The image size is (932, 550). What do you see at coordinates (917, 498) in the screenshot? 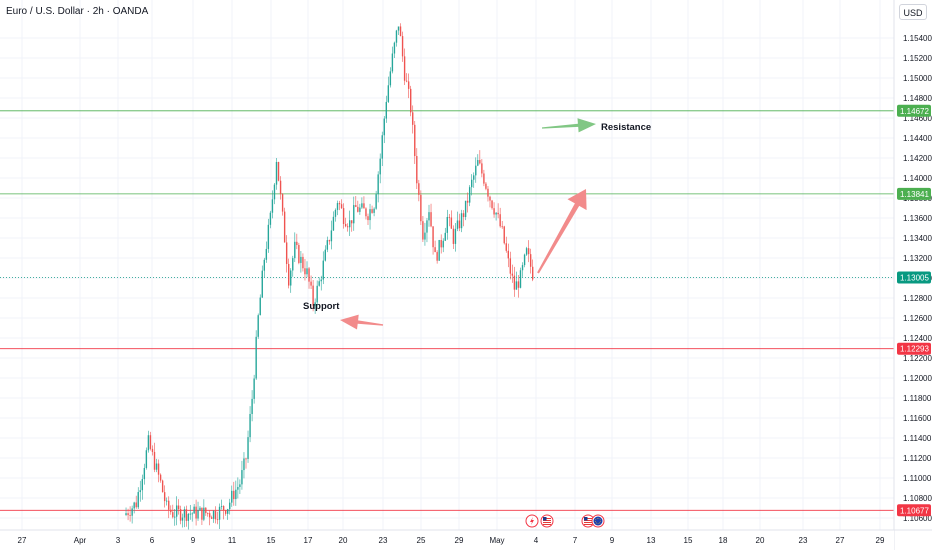
I see `price-tick-label: 1.10800` at bounding box center [917, 498].